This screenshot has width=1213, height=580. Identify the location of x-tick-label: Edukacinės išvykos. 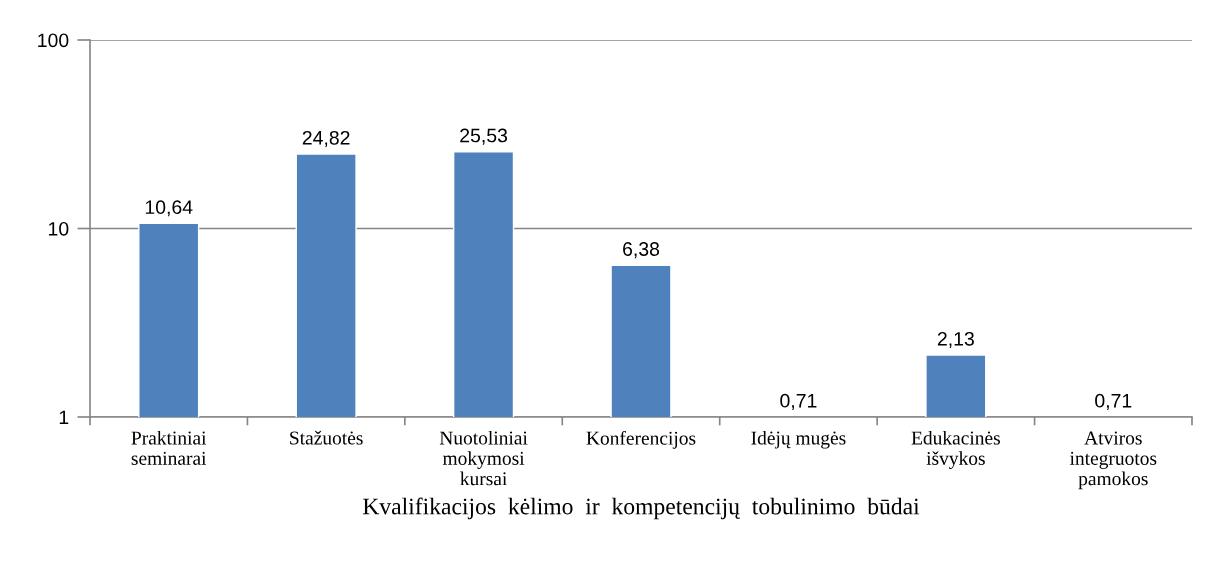
(955, 449).